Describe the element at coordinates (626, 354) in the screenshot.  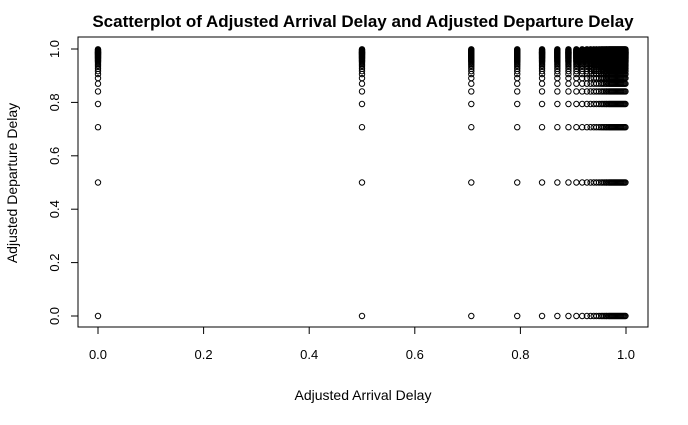
I see `x-tick-label: 1.0` at that location.